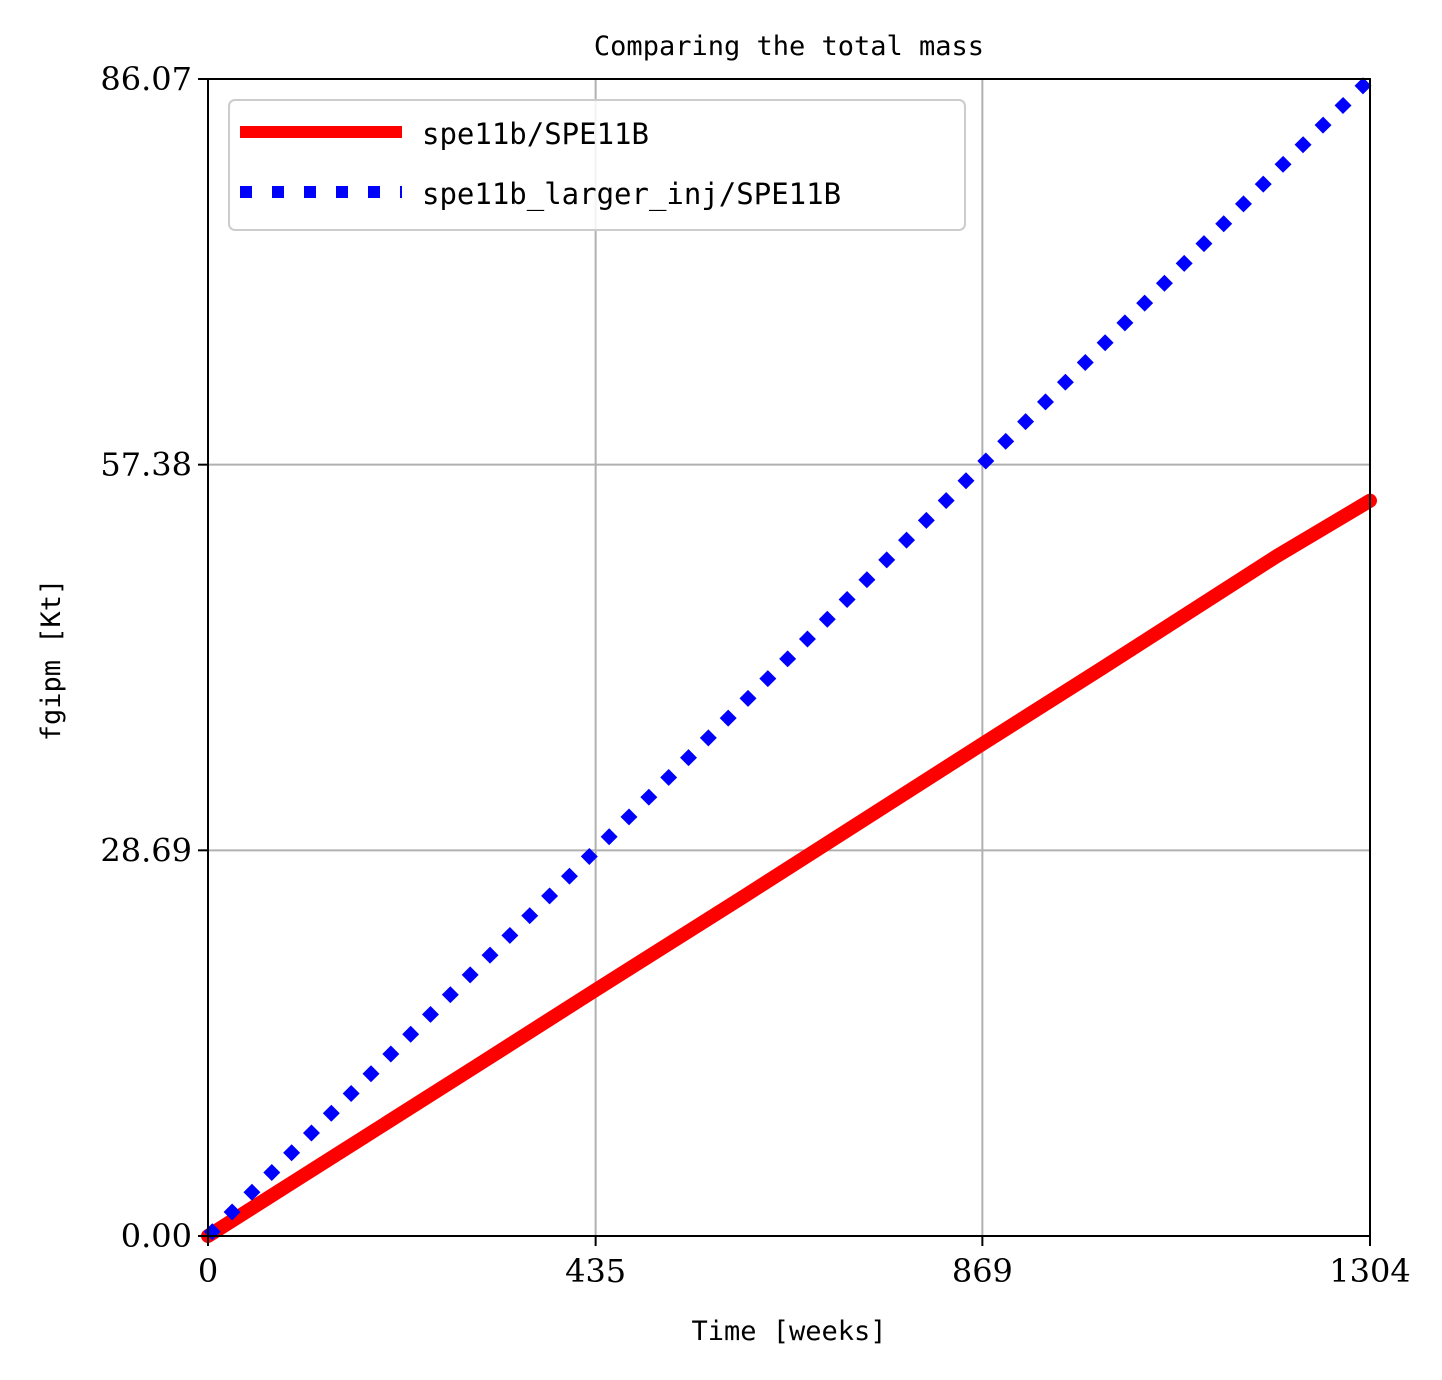  Describe the element at coordinates (789, 46) in the screenshot. I see `chart-title: Comparing the total mass` at that location.